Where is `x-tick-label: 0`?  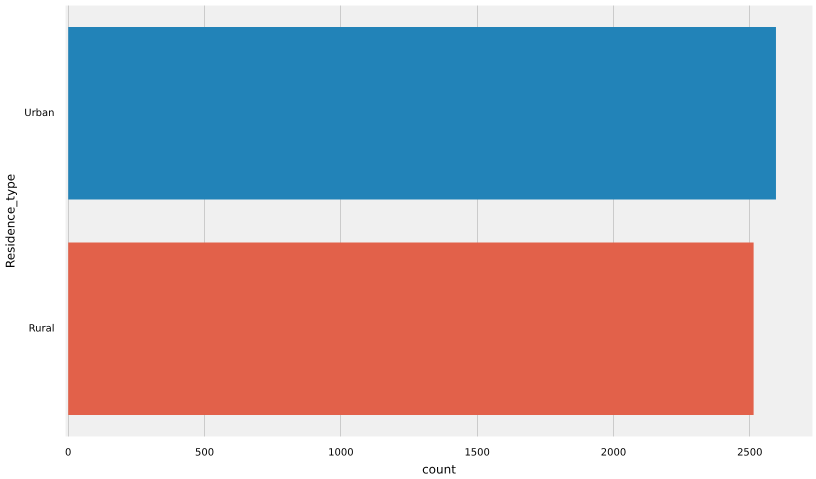 x-tick-label: 0 is located at coordinates (68, 453).